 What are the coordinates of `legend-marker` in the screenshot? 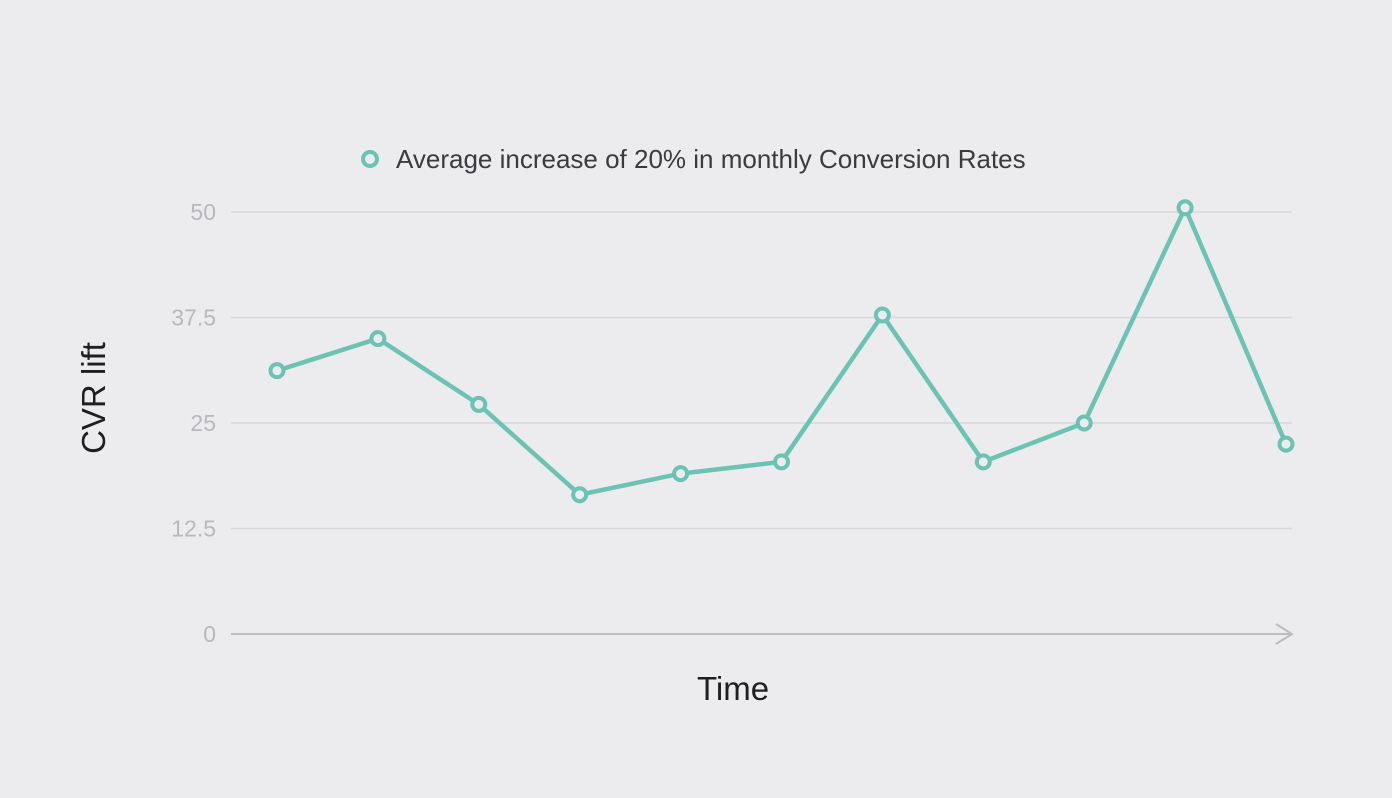 It's located at (370, 159).